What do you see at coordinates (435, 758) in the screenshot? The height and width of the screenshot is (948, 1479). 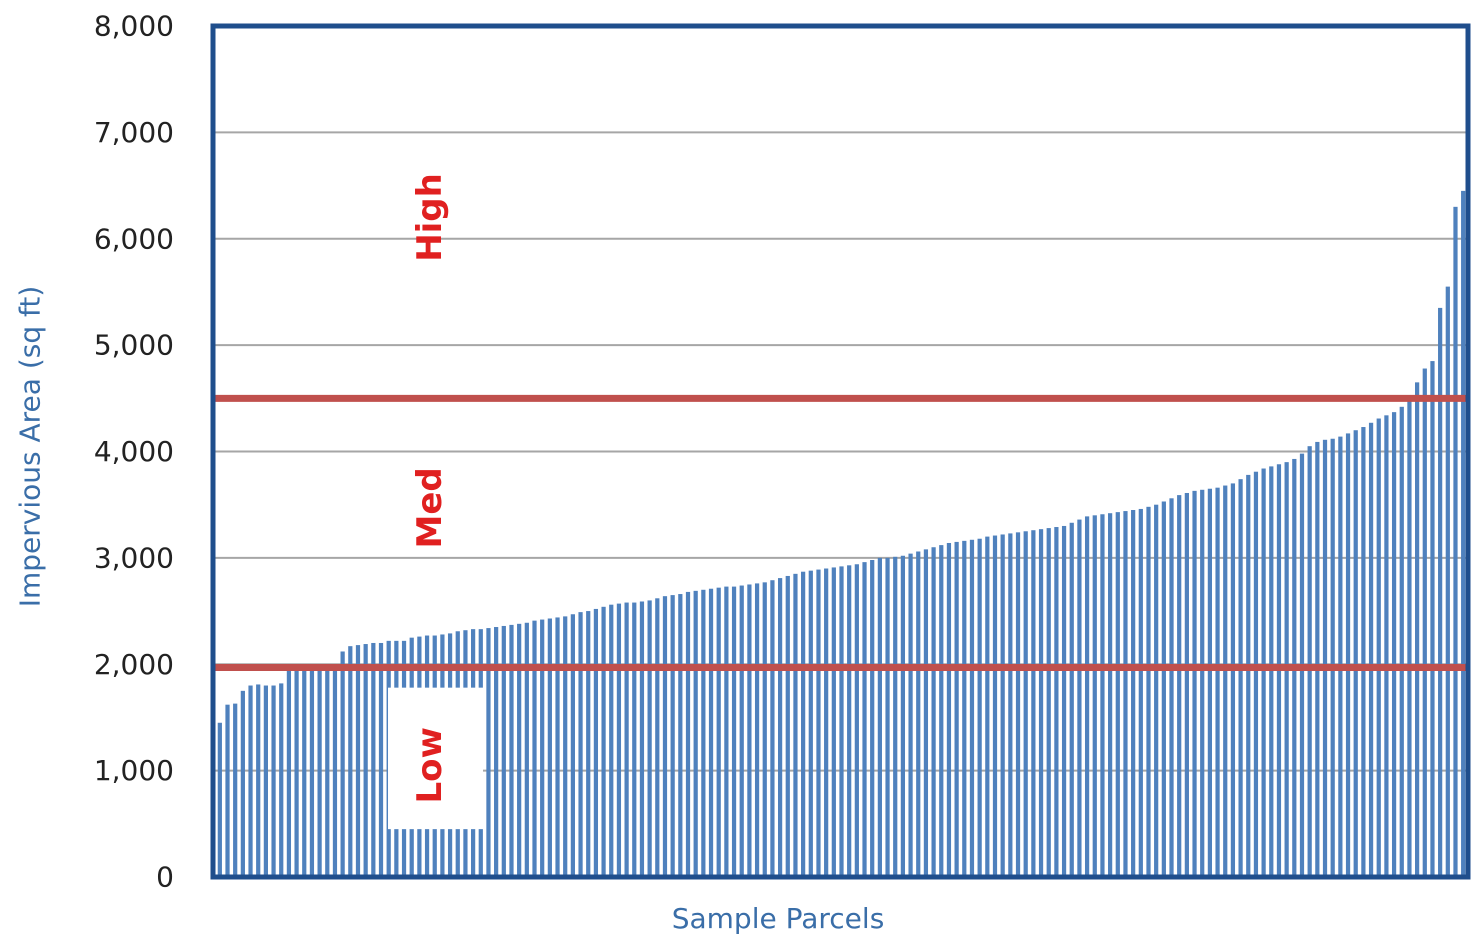 I see `low-label-background` at bounding box center [435, 758].